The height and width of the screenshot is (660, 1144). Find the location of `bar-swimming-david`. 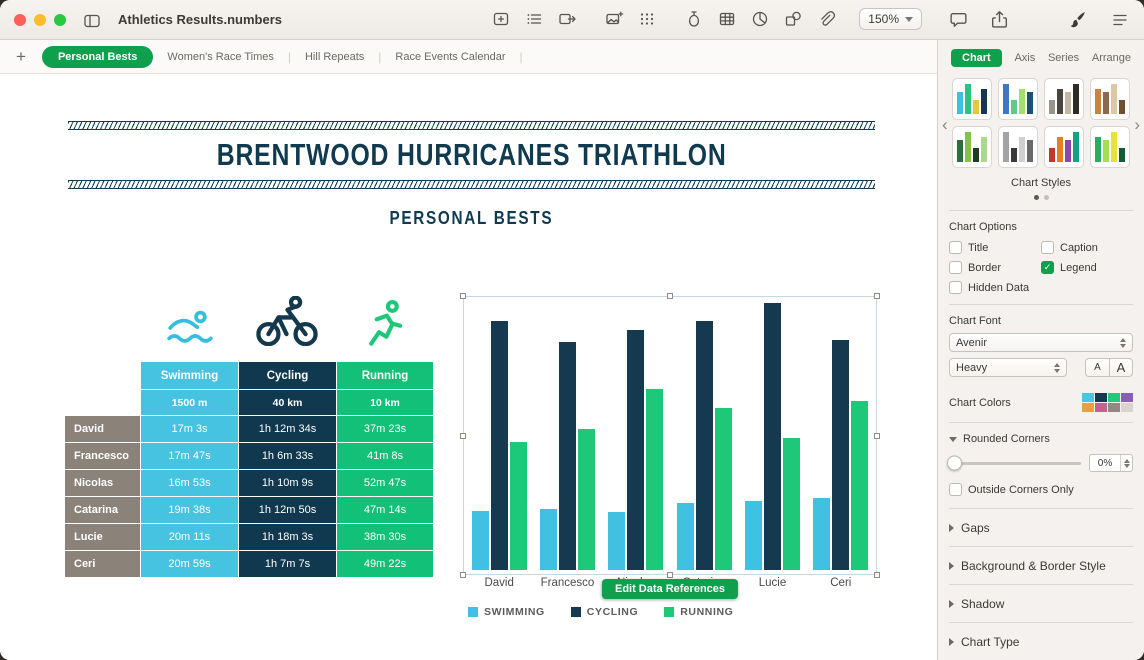

bar-swimming-david is located at coordinates (480, 540).